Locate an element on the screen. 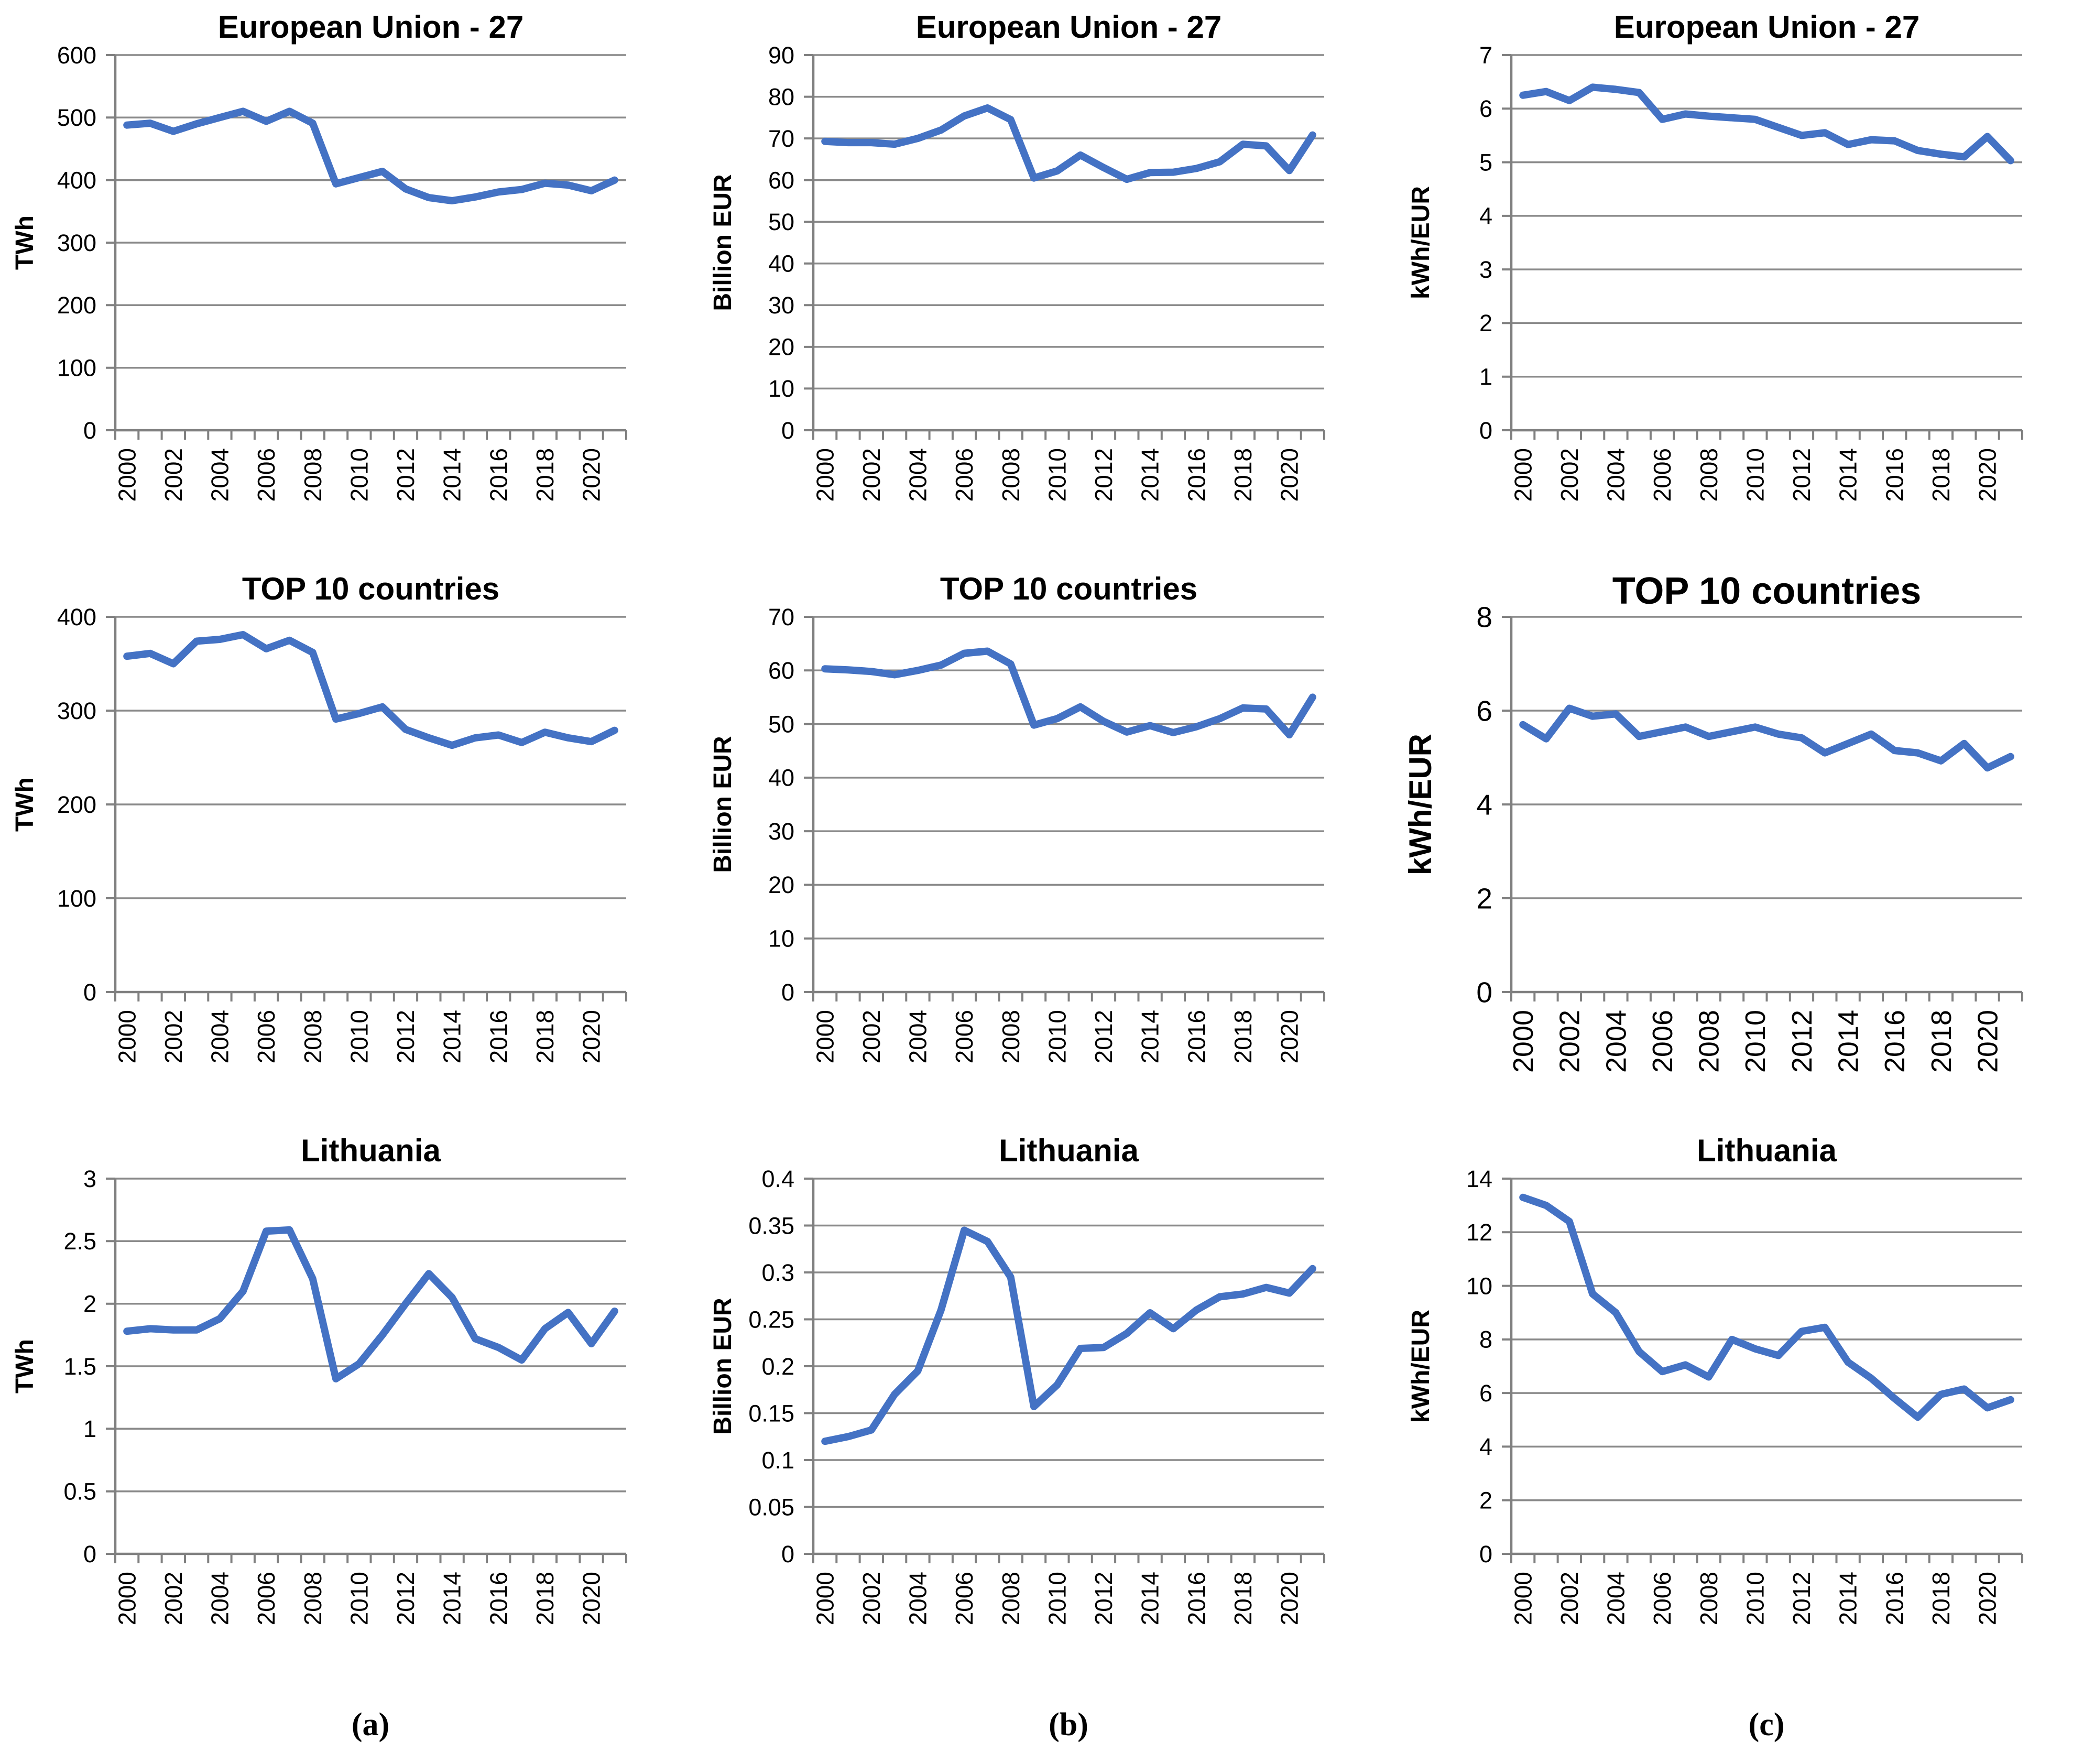 The height and width of the screenshot is (1764, 2094). y-tick-label: 8 is located at coordinates (1484, 617).